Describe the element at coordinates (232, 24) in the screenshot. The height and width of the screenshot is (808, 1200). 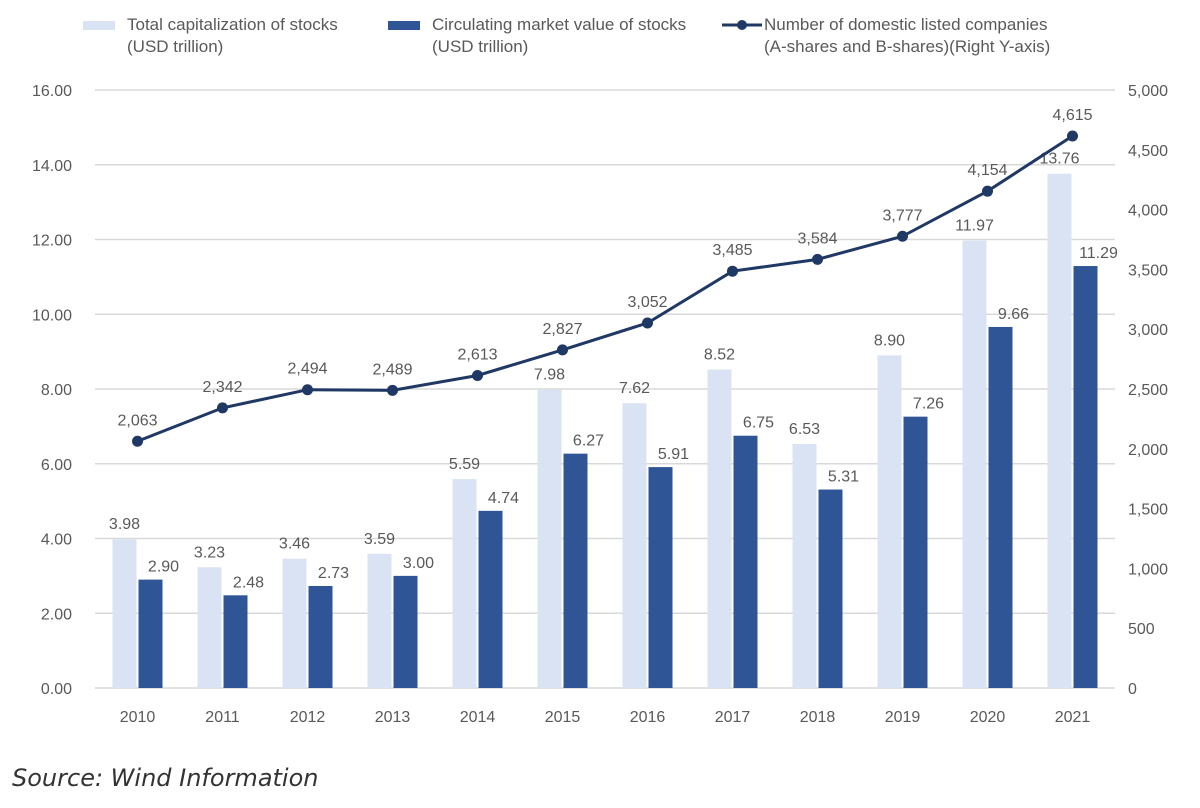
I see `legend-label: Total capitalization of stocks` at that location.